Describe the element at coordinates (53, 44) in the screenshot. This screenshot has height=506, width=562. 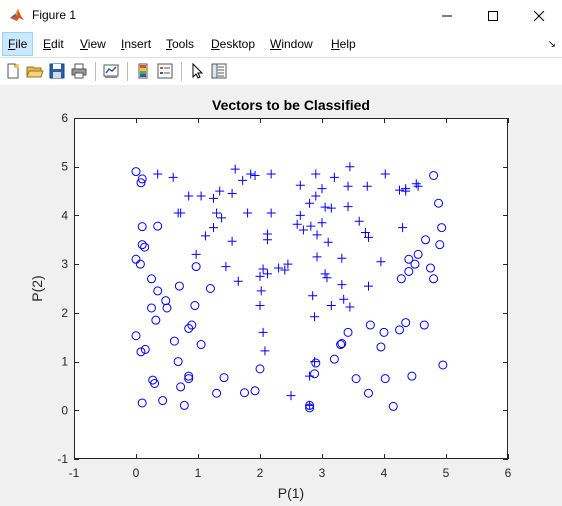
I see `menu-edit: Edit` at that location.